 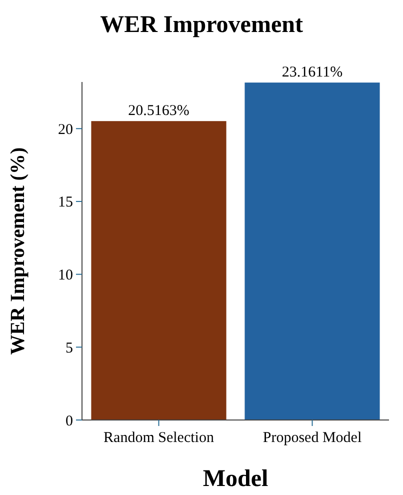 What do you see at coordinates (312, 72) in the screenshot?
I see `data-label: 23.1611%` at bounding box center [312, 72].